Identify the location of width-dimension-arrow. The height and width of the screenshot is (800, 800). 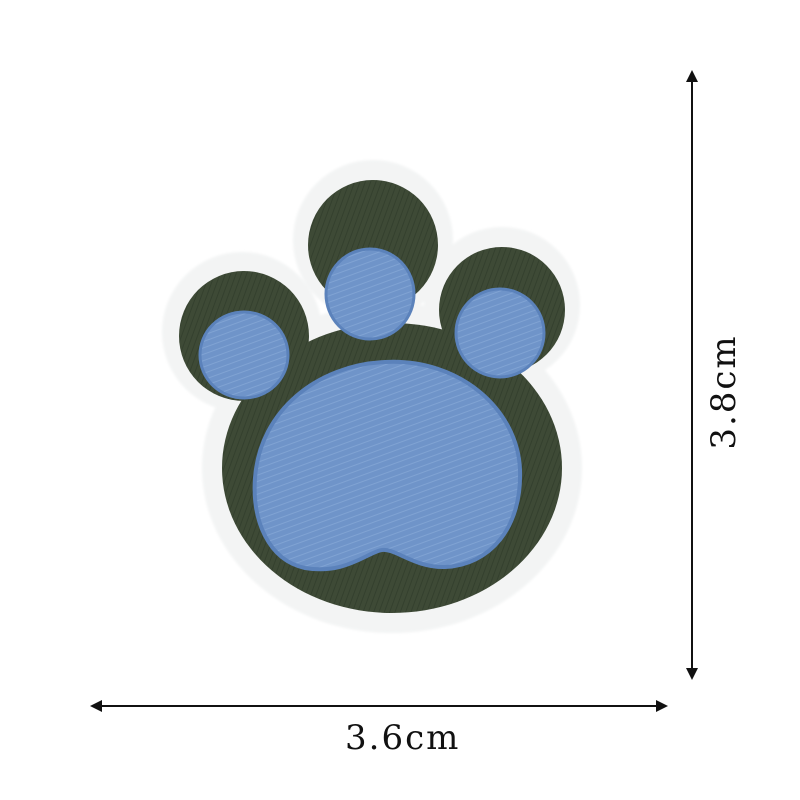
(379, 706).